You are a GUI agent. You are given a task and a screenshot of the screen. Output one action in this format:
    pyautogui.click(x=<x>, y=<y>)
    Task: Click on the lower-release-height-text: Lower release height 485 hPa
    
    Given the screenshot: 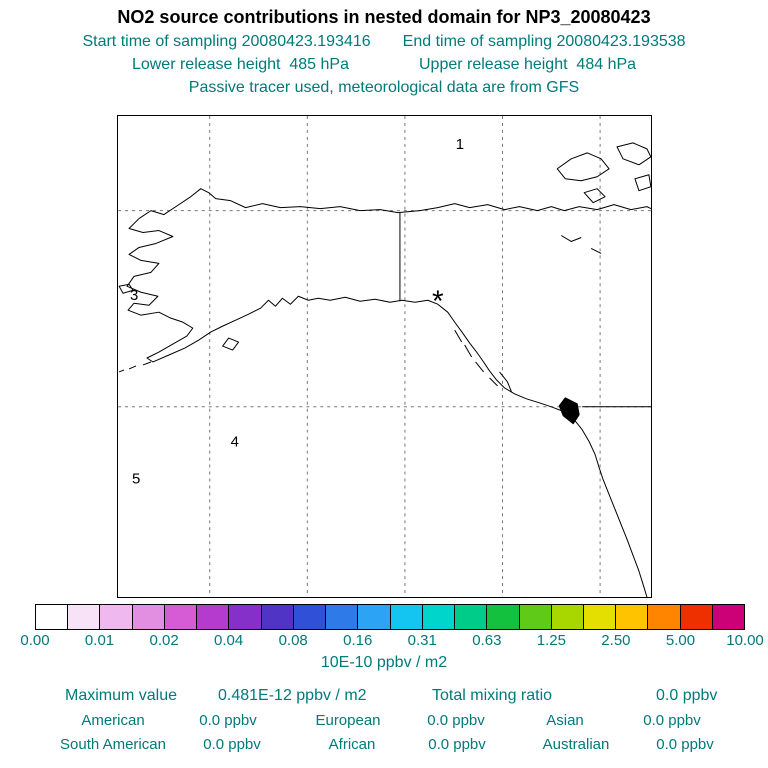 What is the action you would take?
    pyautogui.click(x=240, y=64)
    